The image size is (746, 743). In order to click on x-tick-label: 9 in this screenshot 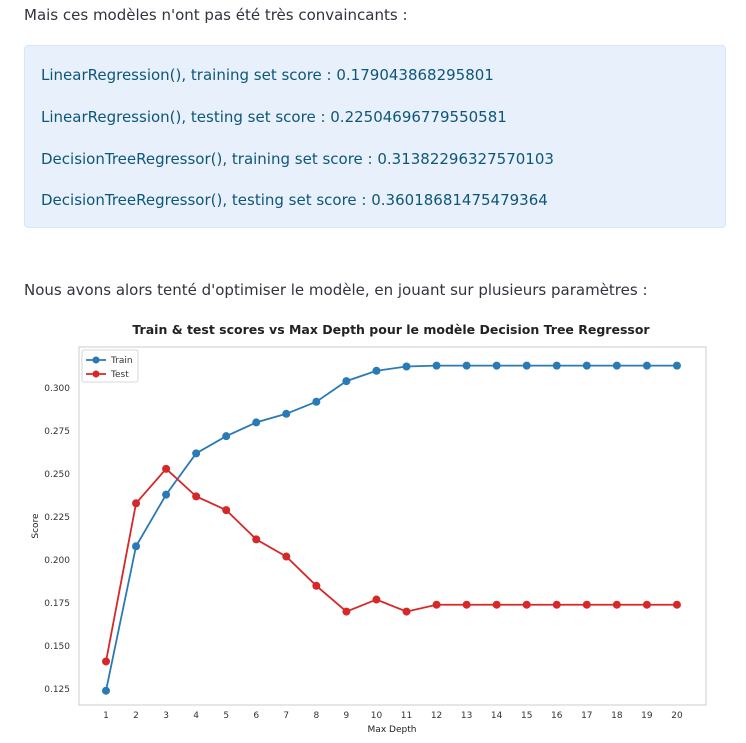, I will do `click(347, 716)`.